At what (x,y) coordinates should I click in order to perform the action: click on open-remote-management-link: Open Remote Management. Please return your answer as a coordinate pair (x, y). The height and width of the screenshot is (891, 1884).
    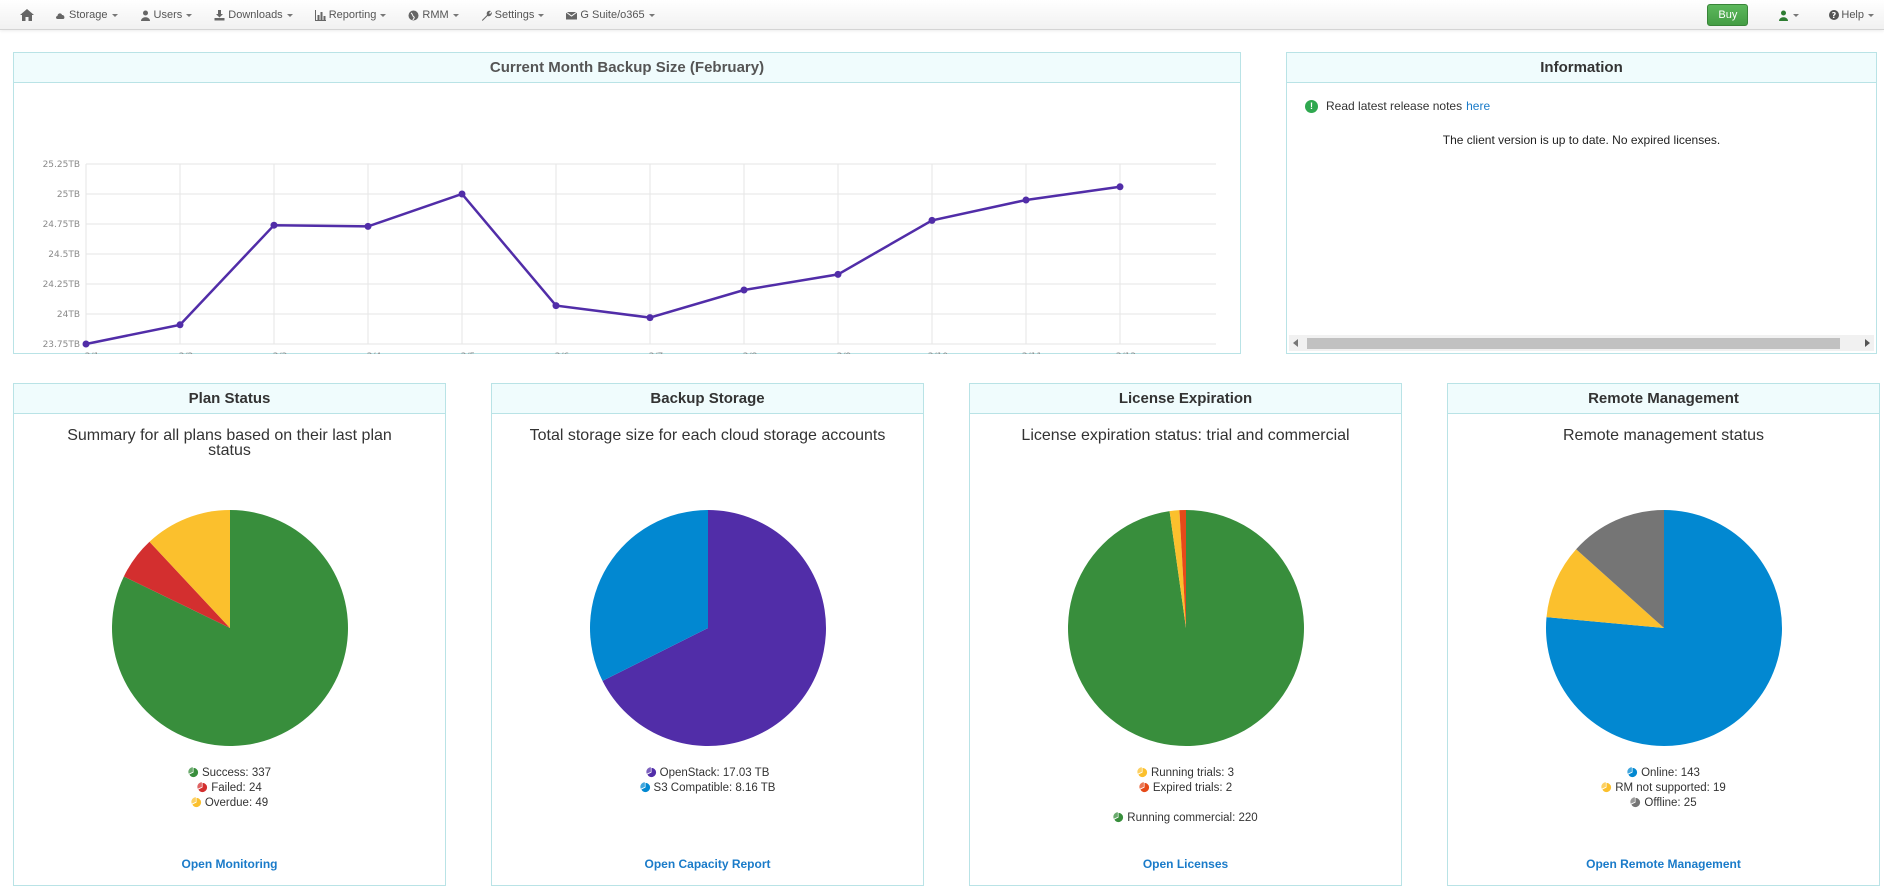
    Looking at the image, I should click on (1663, 864).